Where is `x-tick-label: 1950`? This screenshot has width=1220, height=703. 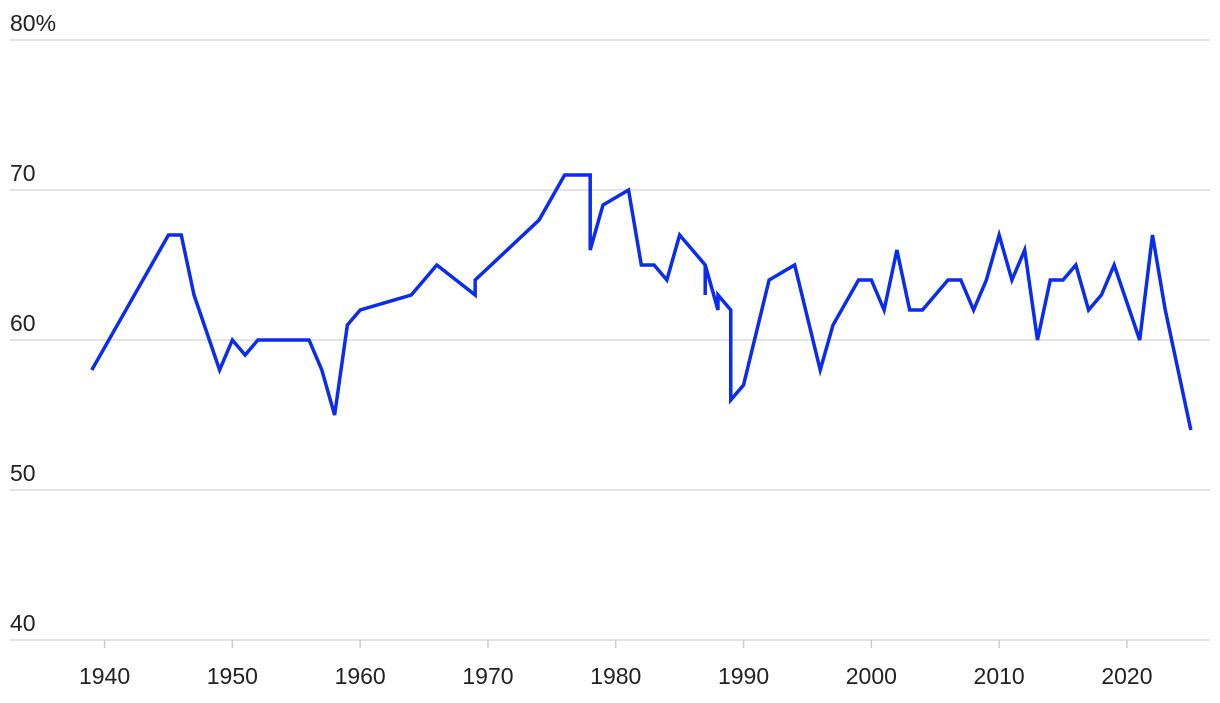
x-tick-label: 1950 is located at coordinates (232, 676).